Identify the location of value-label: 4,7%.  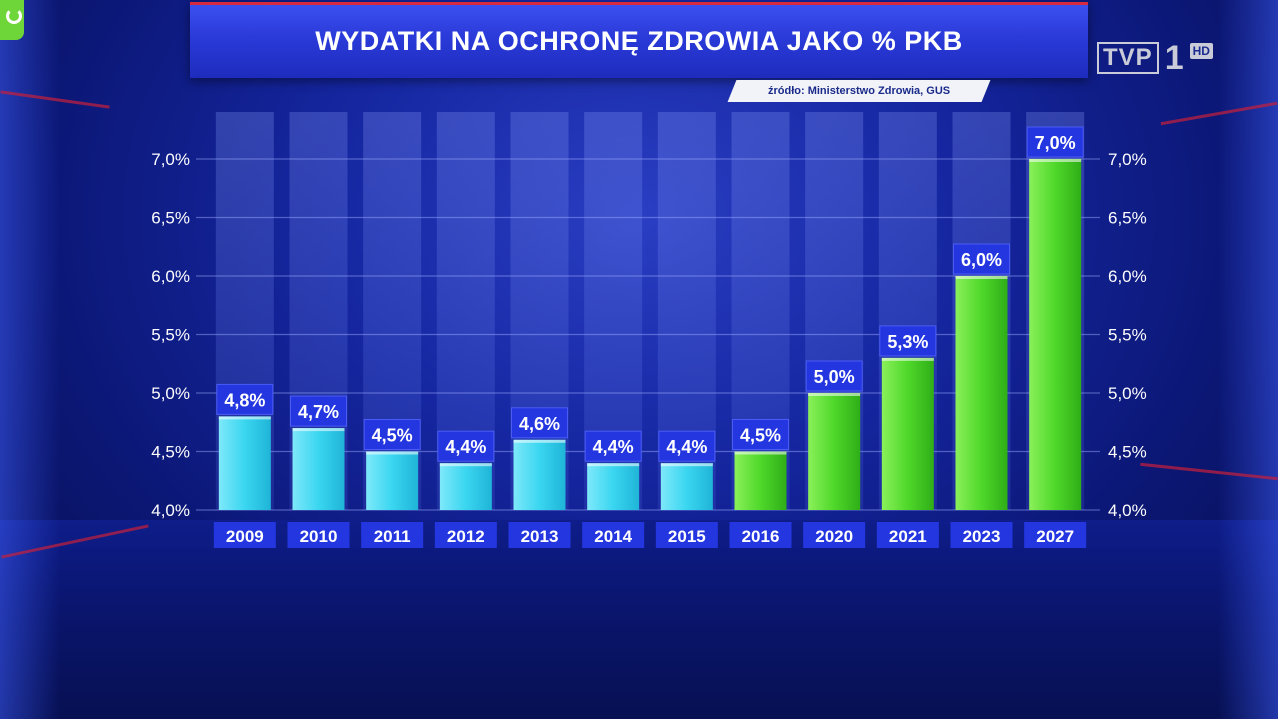
(318, 412).